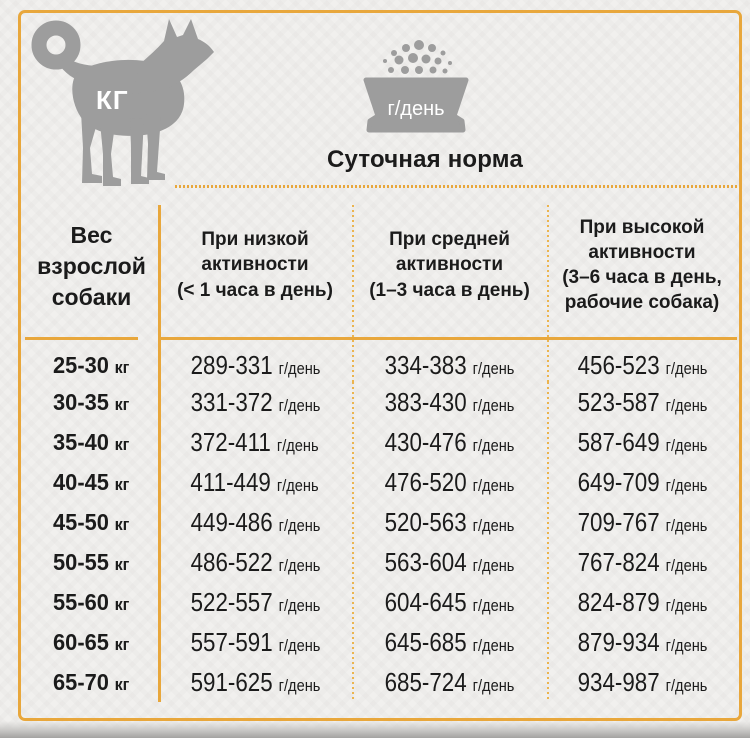 Image resolution: width=750 pixels, height=738 pixels. What do you see at coordinates (456, 186) in the screenshot?
I see `title-divider` at bounding box center [456, 186].